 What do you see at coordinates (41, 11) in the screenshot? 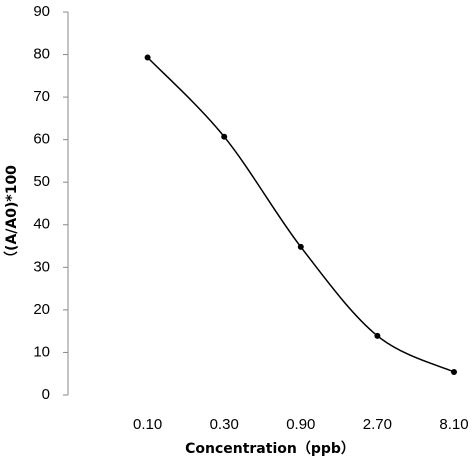
I see `y-tick-label: 90` at bounding box center [41, 11].